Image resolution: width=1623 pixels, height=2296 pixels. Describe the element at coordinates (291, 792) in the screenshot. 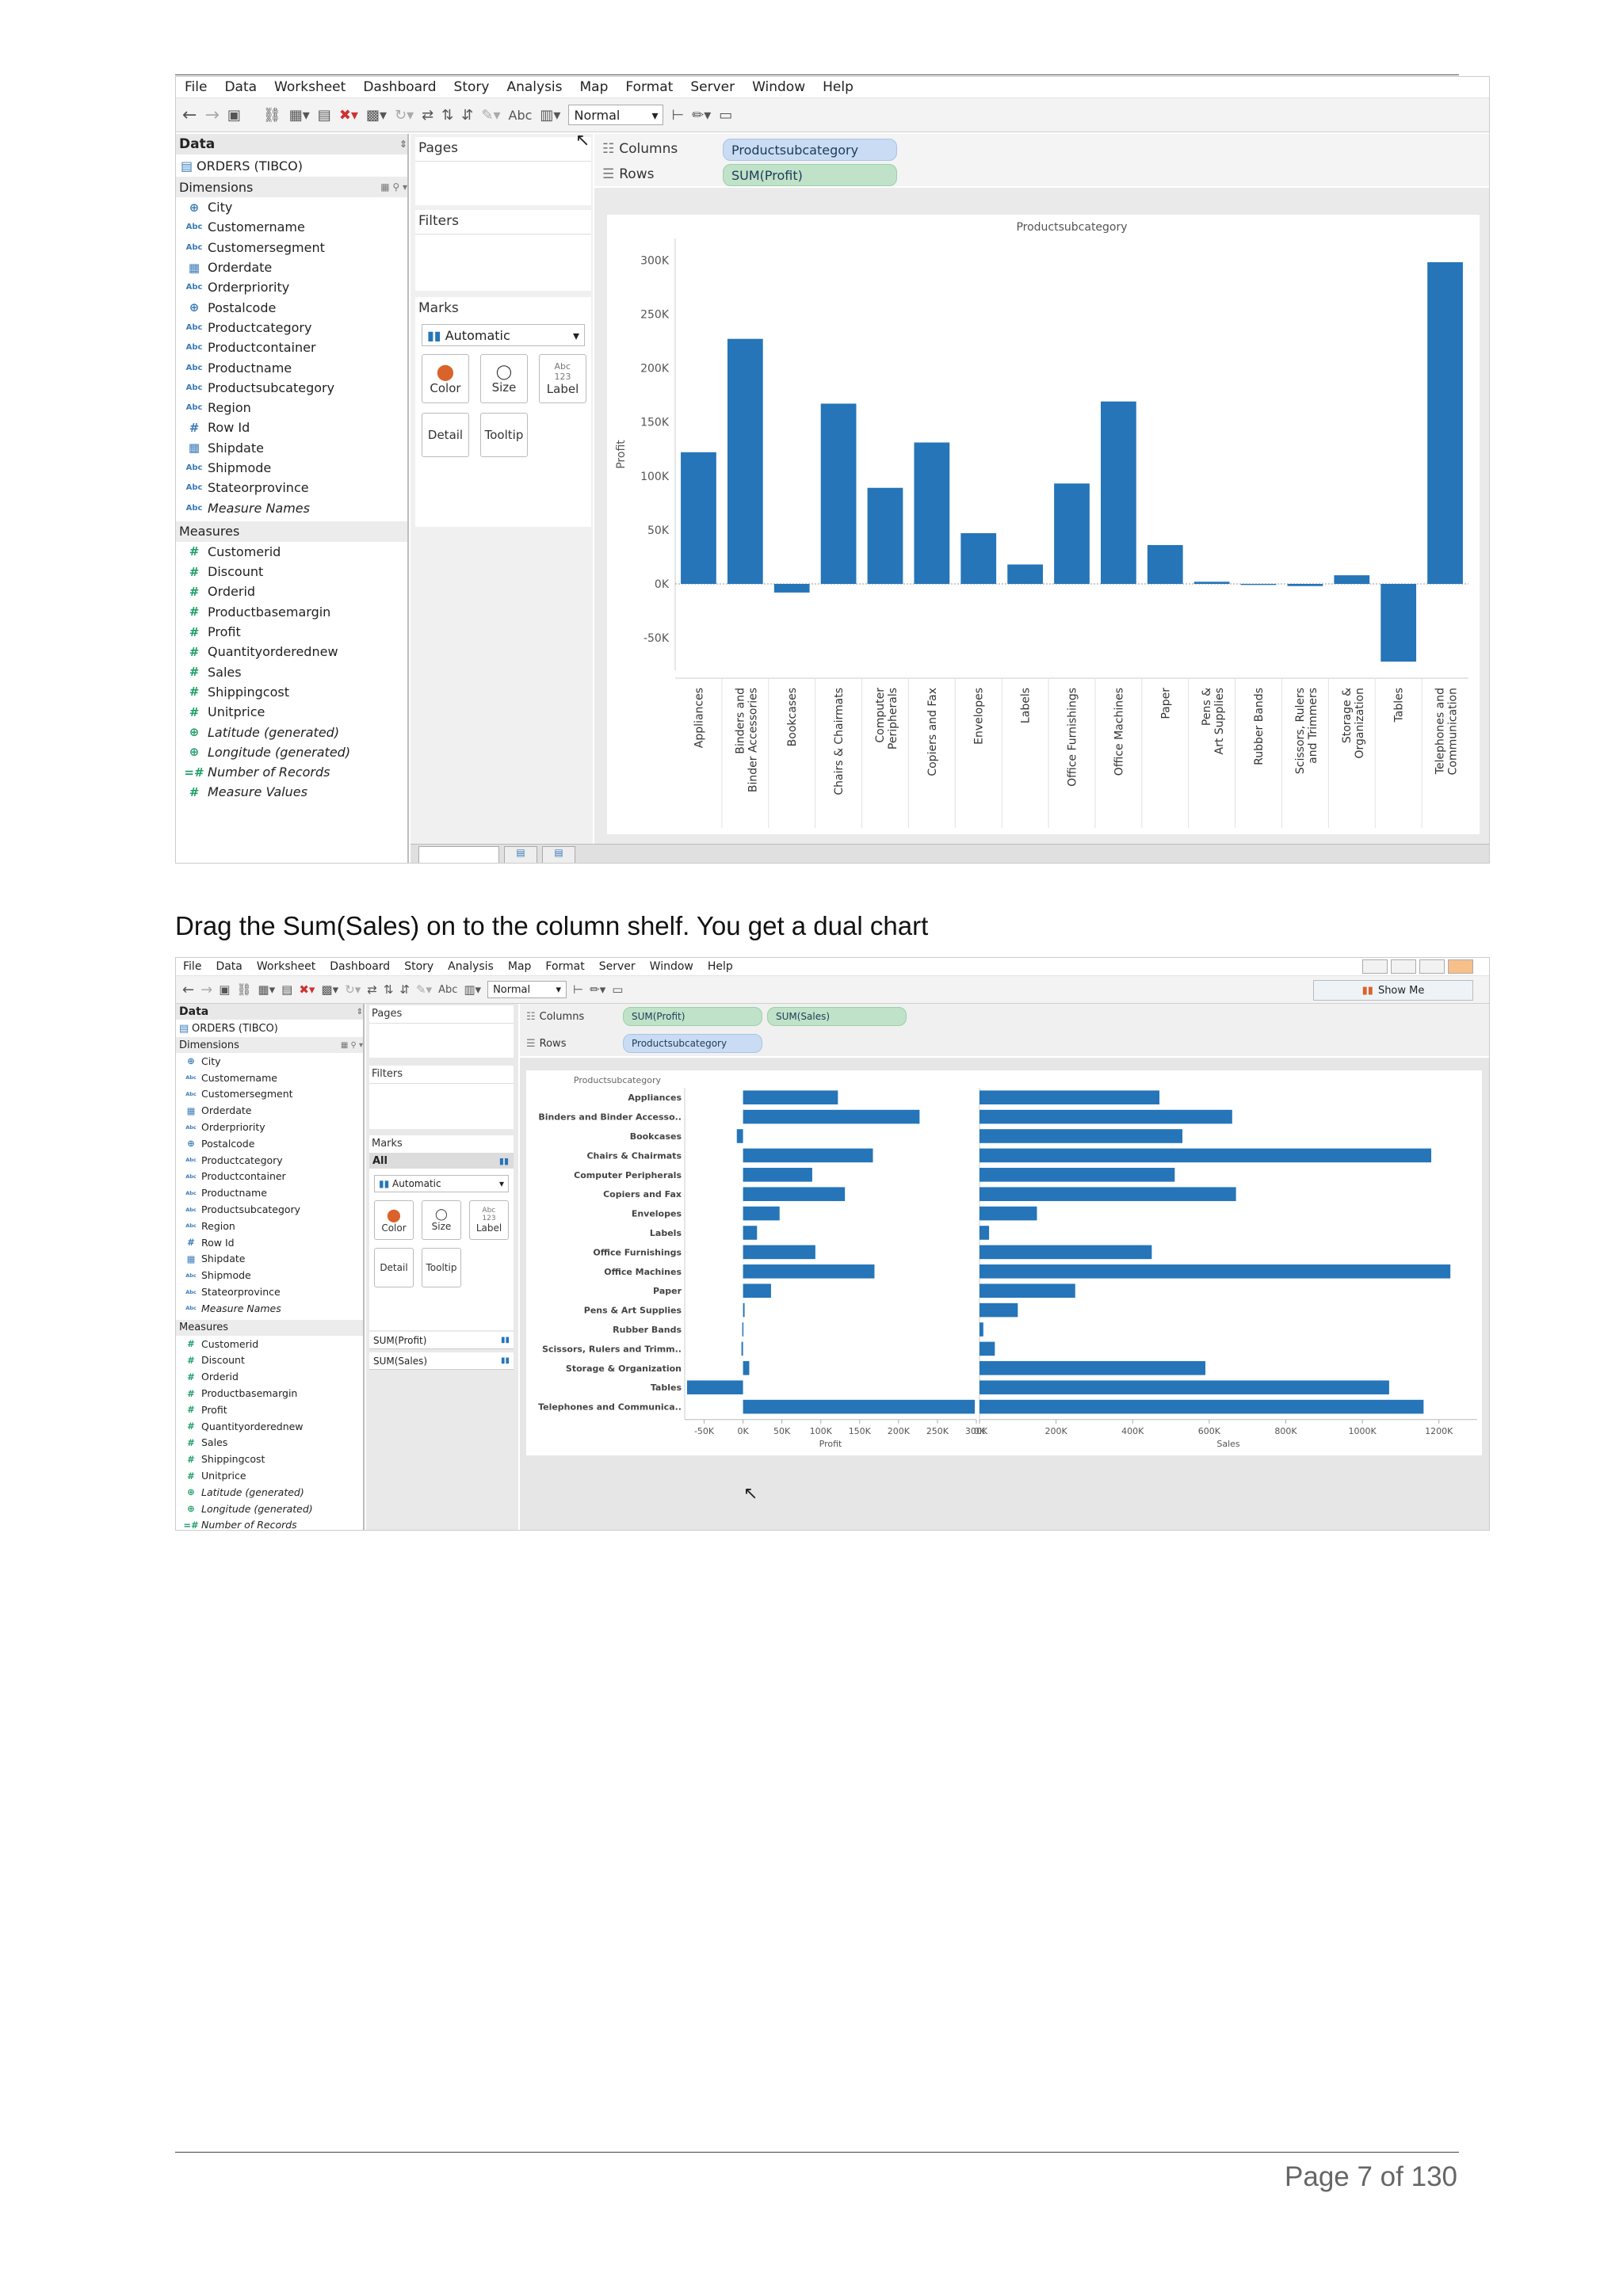

I see `measure-measure-values: # Measure Values` at that location.